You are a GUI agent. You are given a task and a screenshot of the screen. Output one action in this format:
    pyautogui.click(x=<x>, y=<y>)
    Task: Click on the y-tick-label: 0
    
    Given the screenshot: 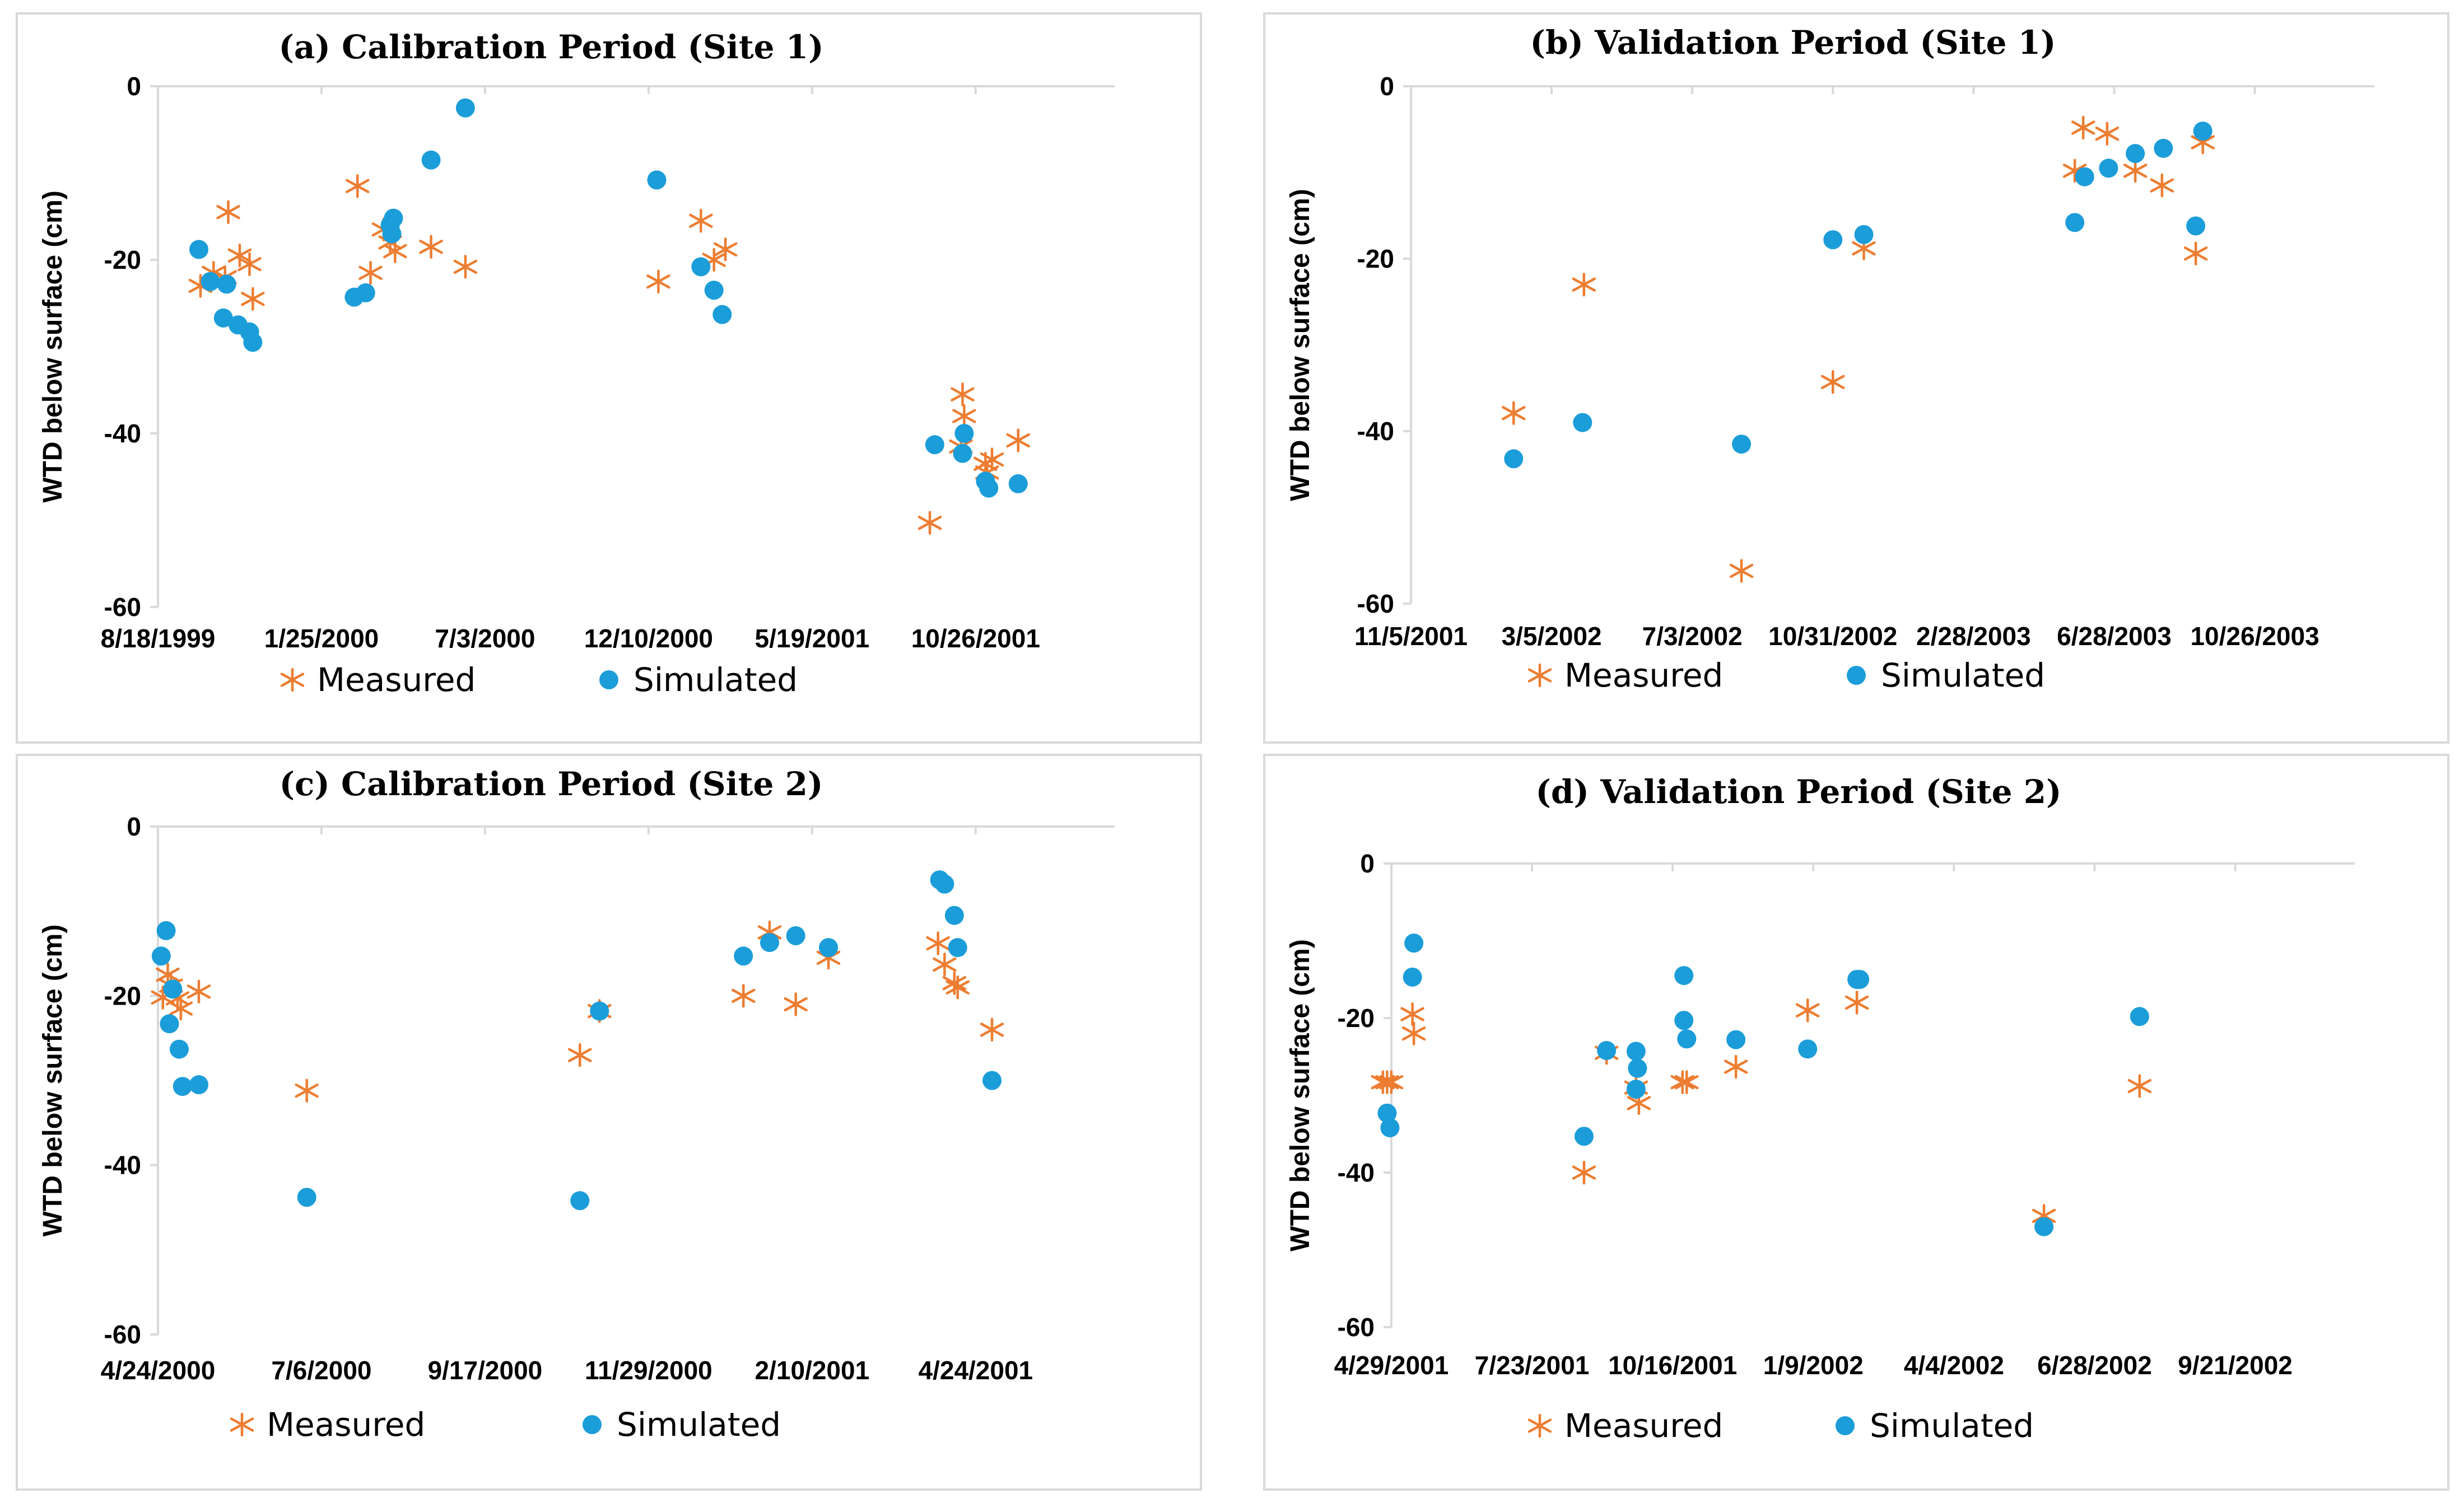 What is the action you would take?
    pyautogui.click(x=134, y=826)
    